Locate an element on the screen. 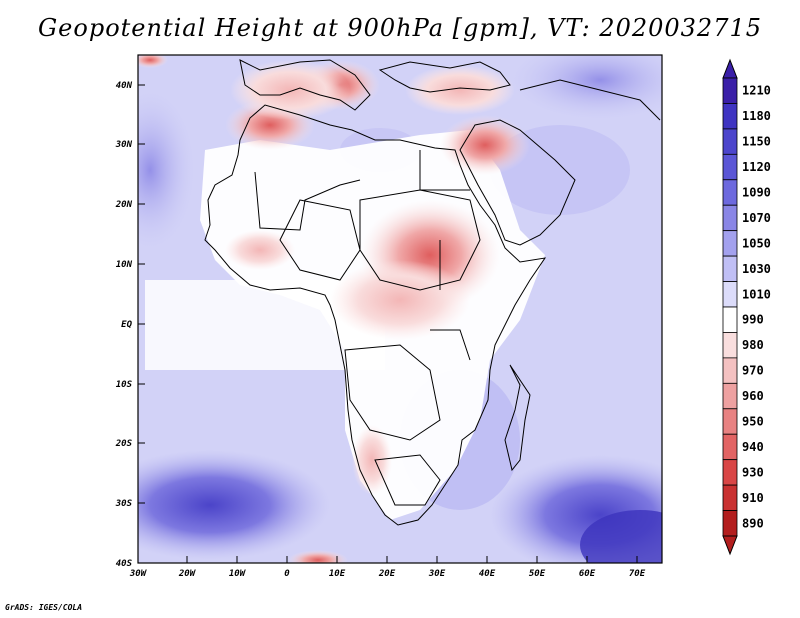  colorbar-level-label: 1210 is located at coordinates (756, 91).